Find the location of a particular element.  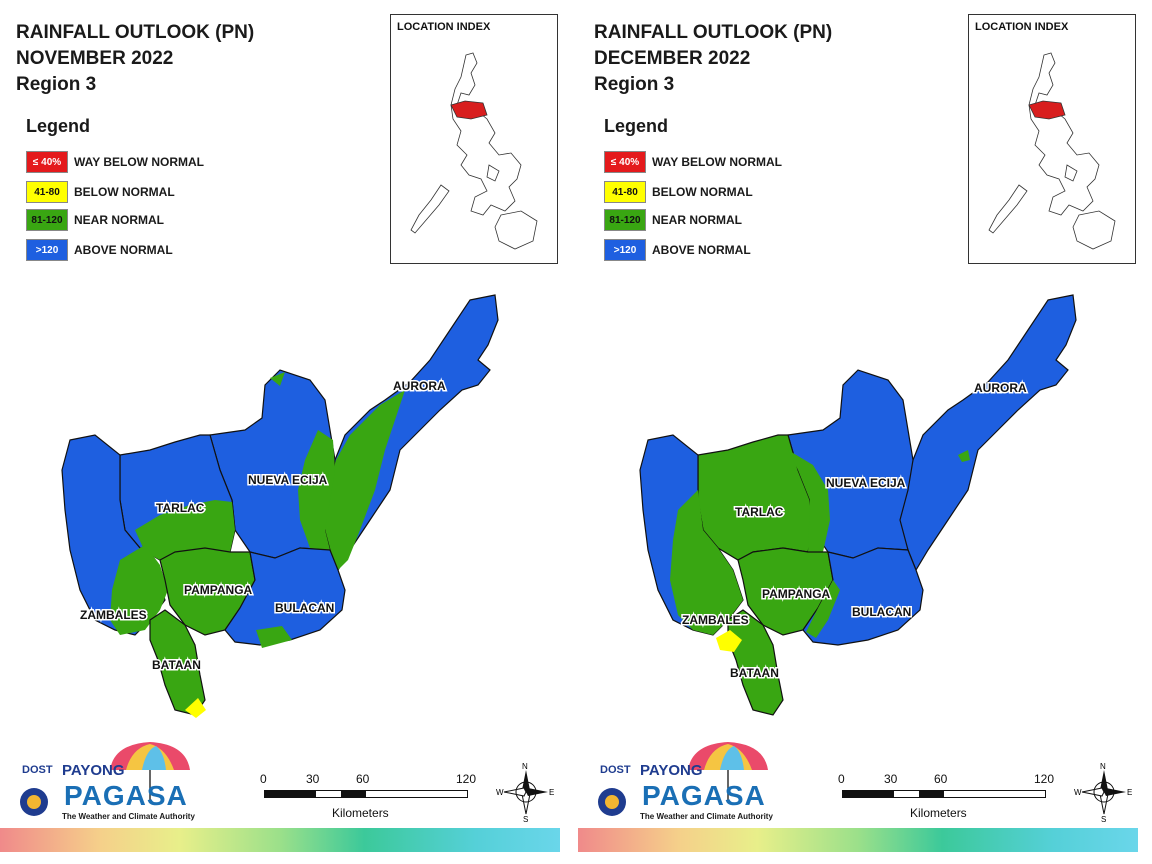

title-line-2: NOVEMBER 2022 is located at coordinates (95, 58).